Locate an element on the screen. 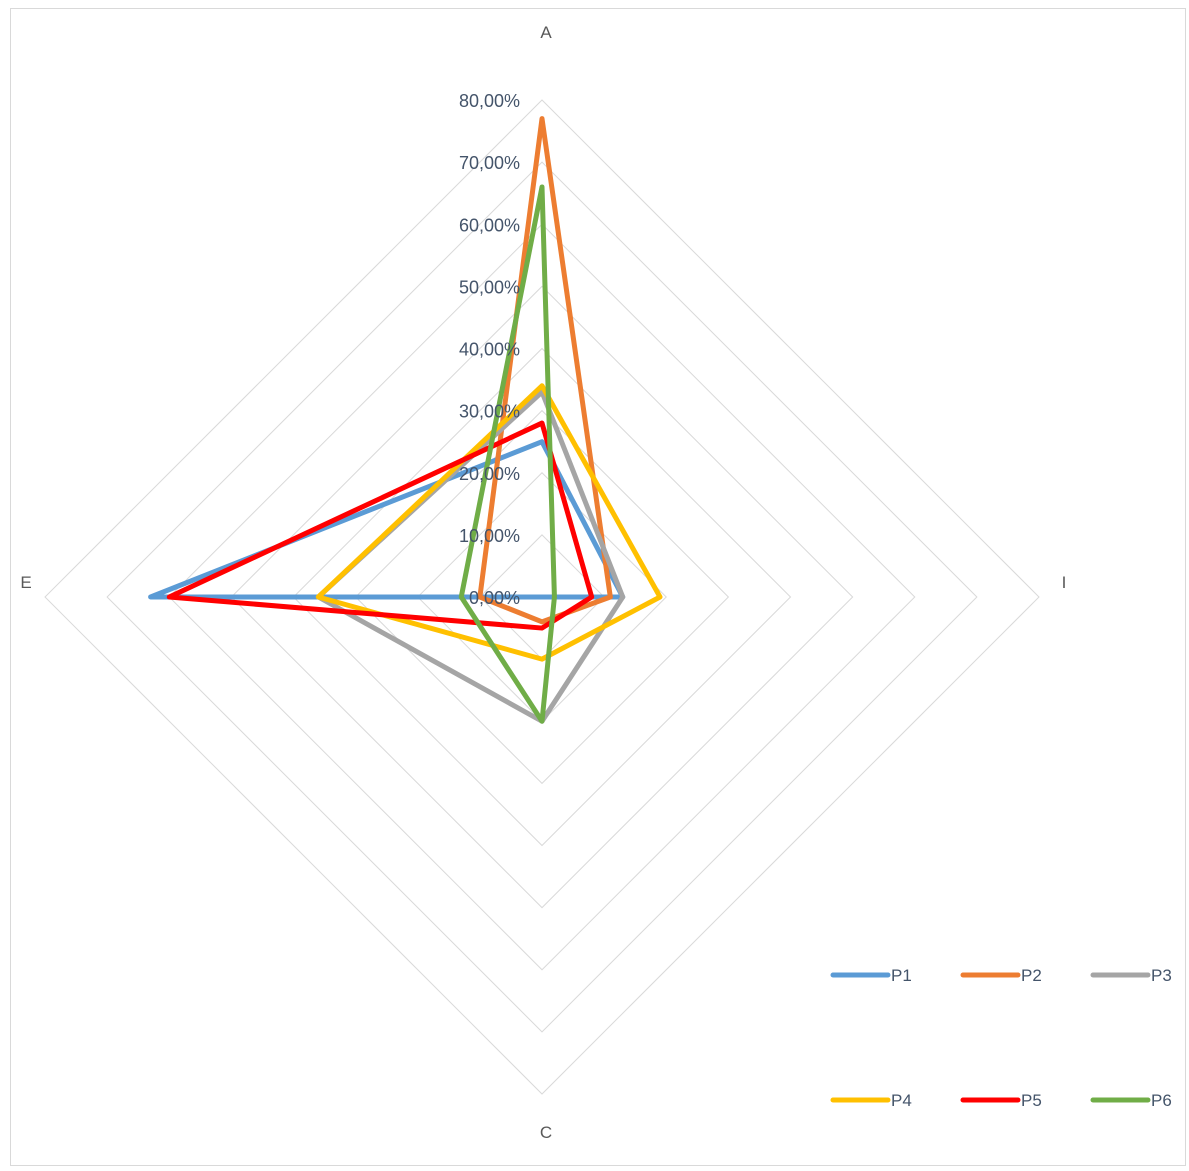 The width and height of the screenshot is (1189, 1171). grid-ring is located at coordinates (542, 597).